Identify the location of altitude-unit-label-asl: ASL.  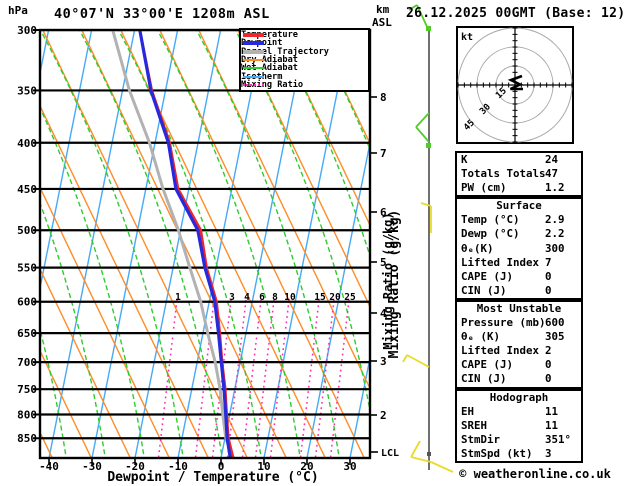
(382, 22).